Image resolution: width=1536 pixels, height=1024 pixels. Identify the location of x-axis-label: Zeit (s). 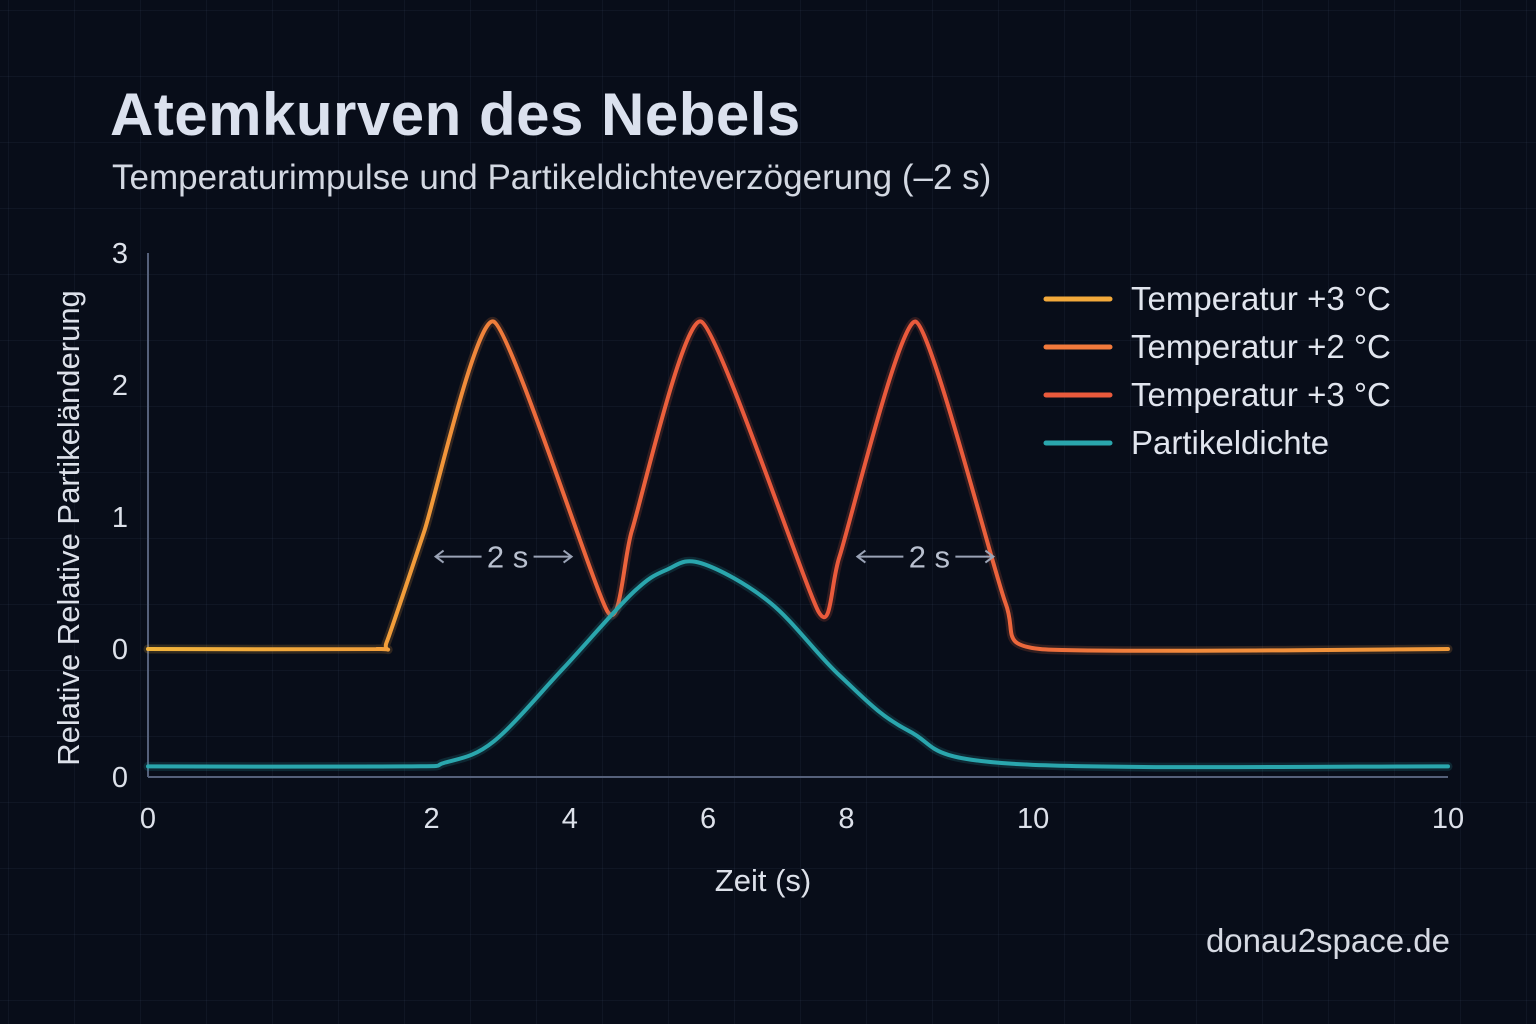
(763, 880).